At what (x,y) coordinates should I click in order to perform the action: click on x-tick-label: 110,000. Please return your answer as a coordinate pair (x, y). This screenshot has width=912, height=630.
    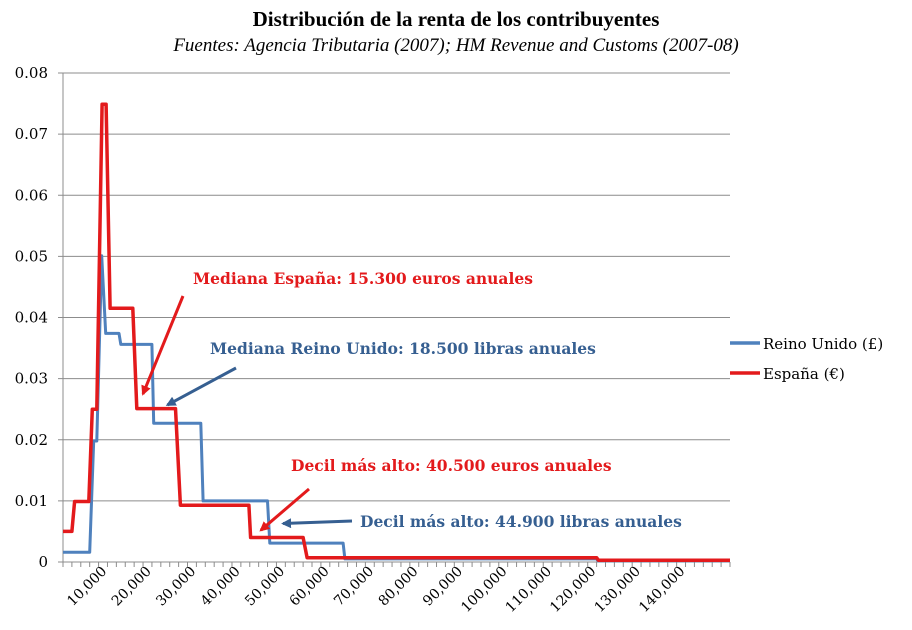
    Looking at the image, I should click on (529, 590).